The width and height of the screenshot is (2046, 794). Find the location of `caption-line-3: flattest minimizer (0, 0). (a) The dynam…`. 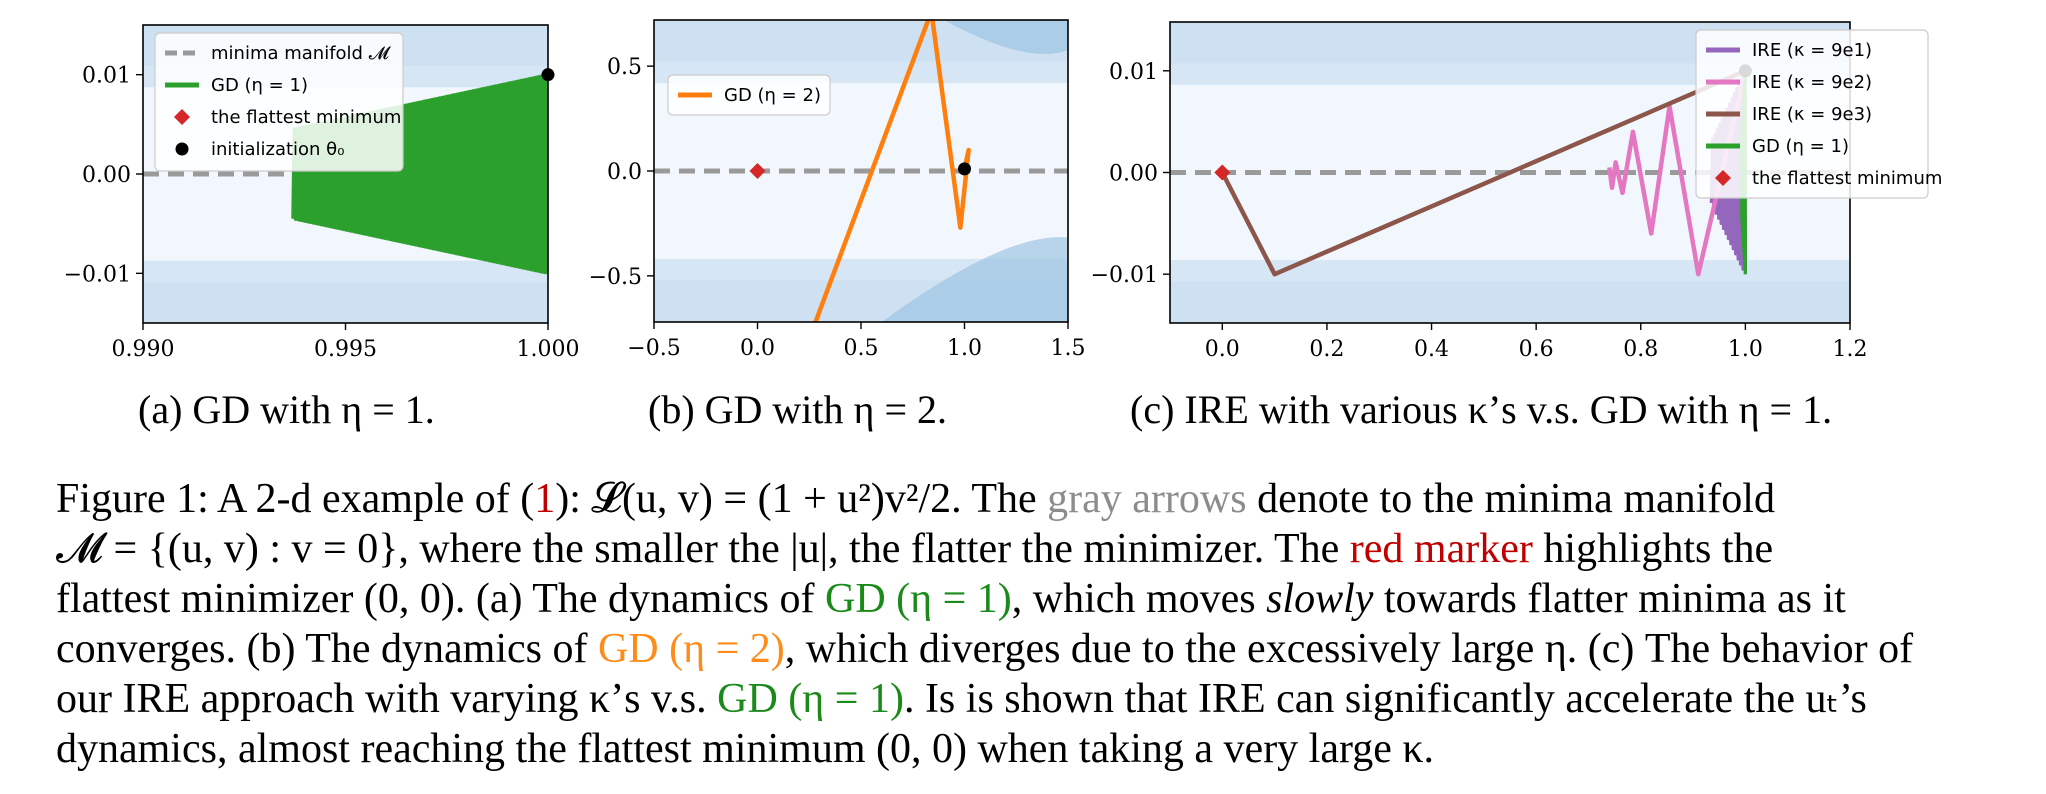

caption-line-3: flattest minimizer (0, 0). (a) The dynam… is located at coordinates (1039, 599).